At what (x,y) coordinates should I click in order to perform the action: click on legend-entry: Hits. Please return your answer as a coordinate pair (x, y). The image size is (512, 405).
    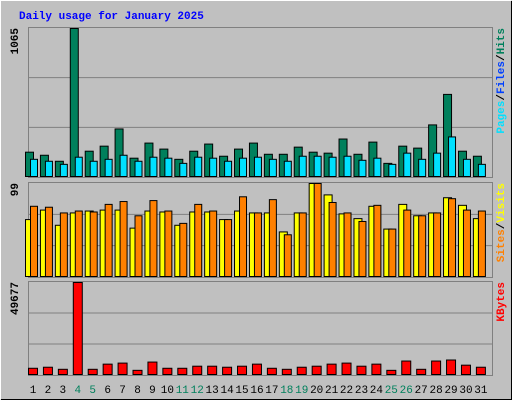
    Looking at the image, I should click on (502, 41).